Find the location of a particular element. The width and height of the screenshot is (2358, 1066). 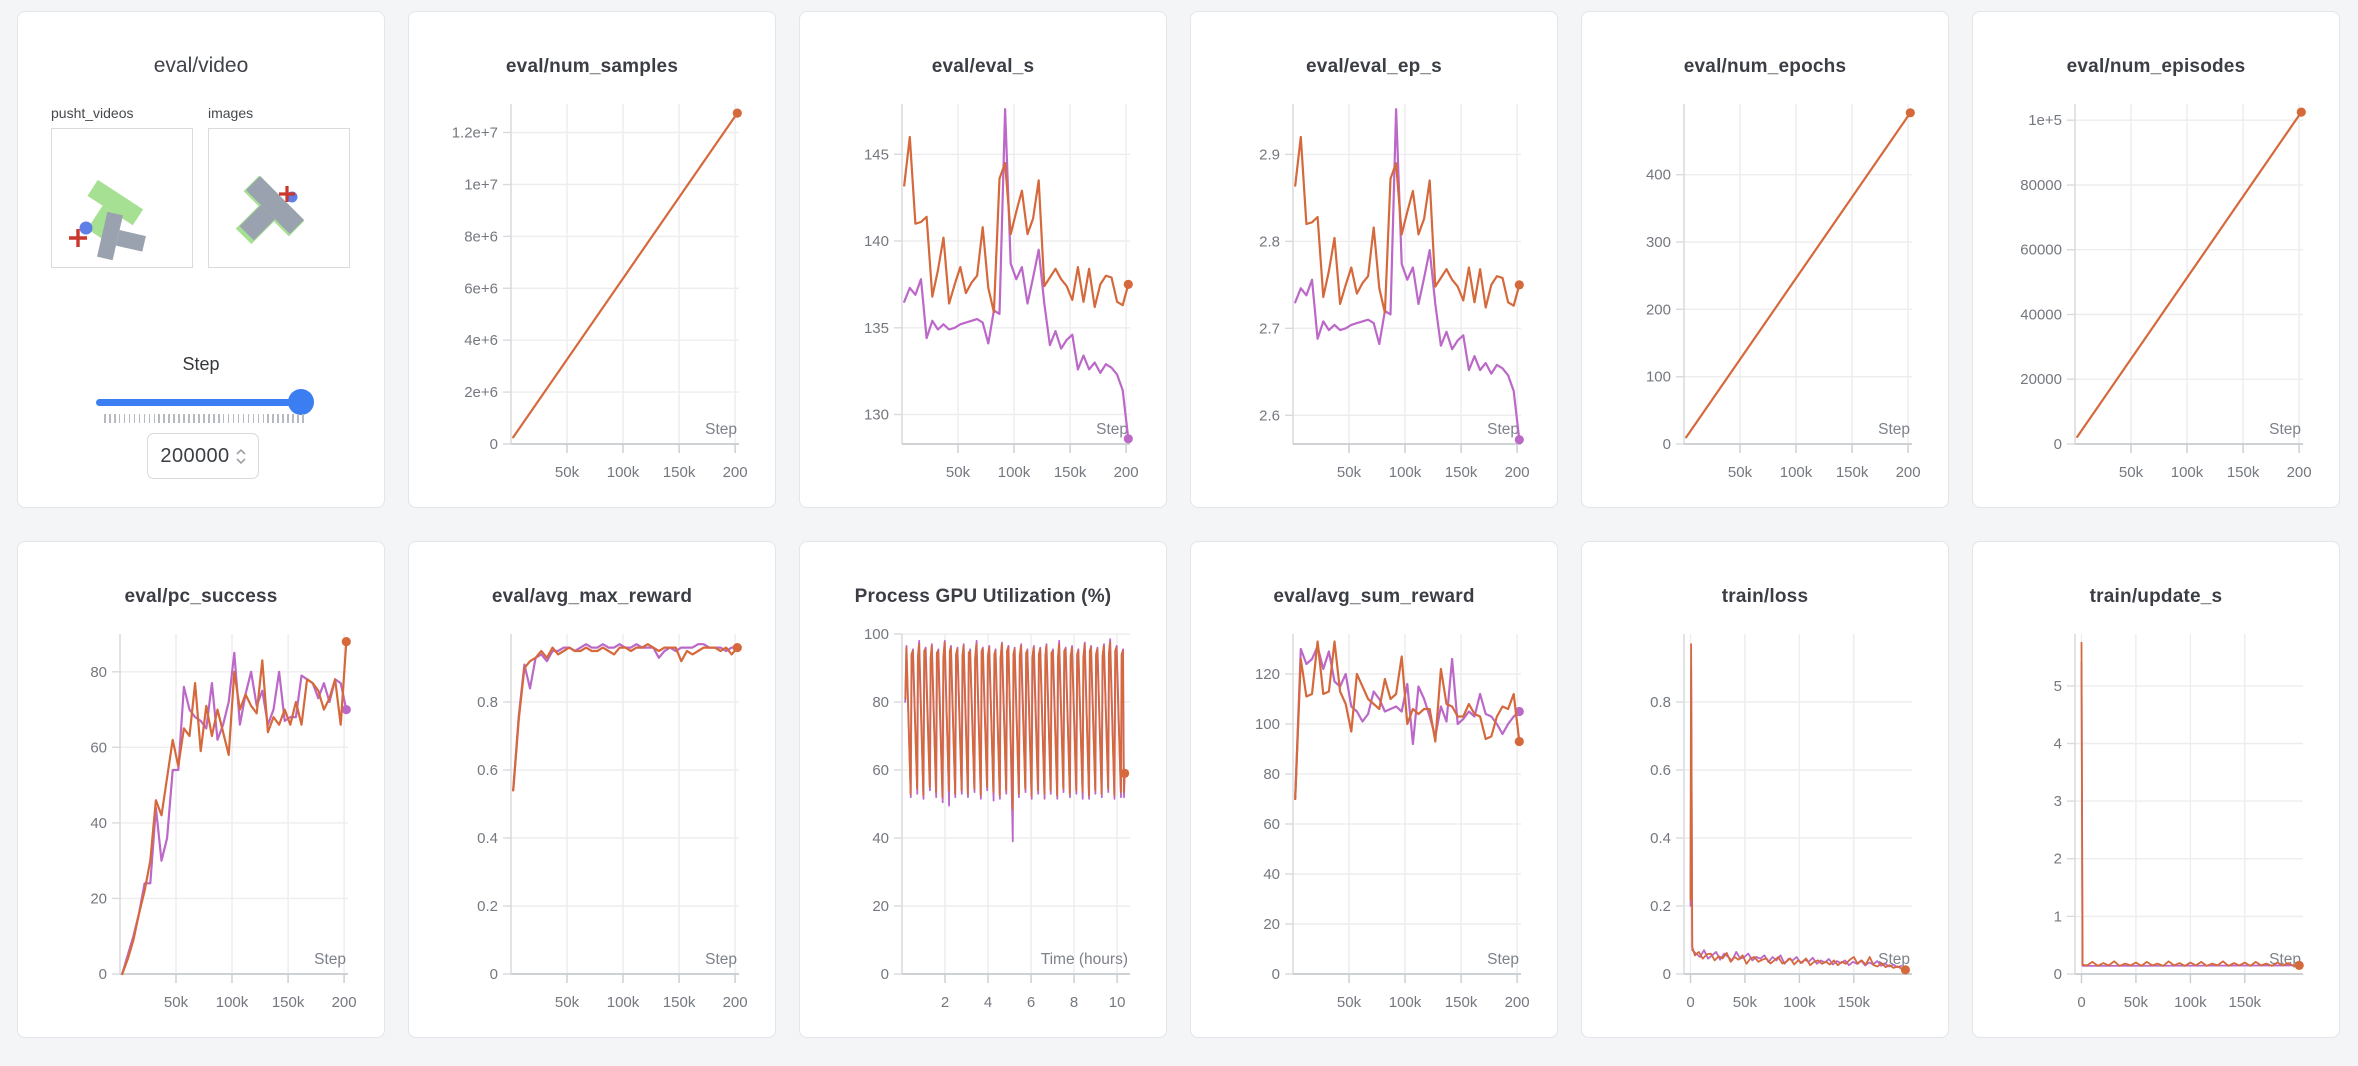

svg-text: 5 is located at coordinates (2058, 686).